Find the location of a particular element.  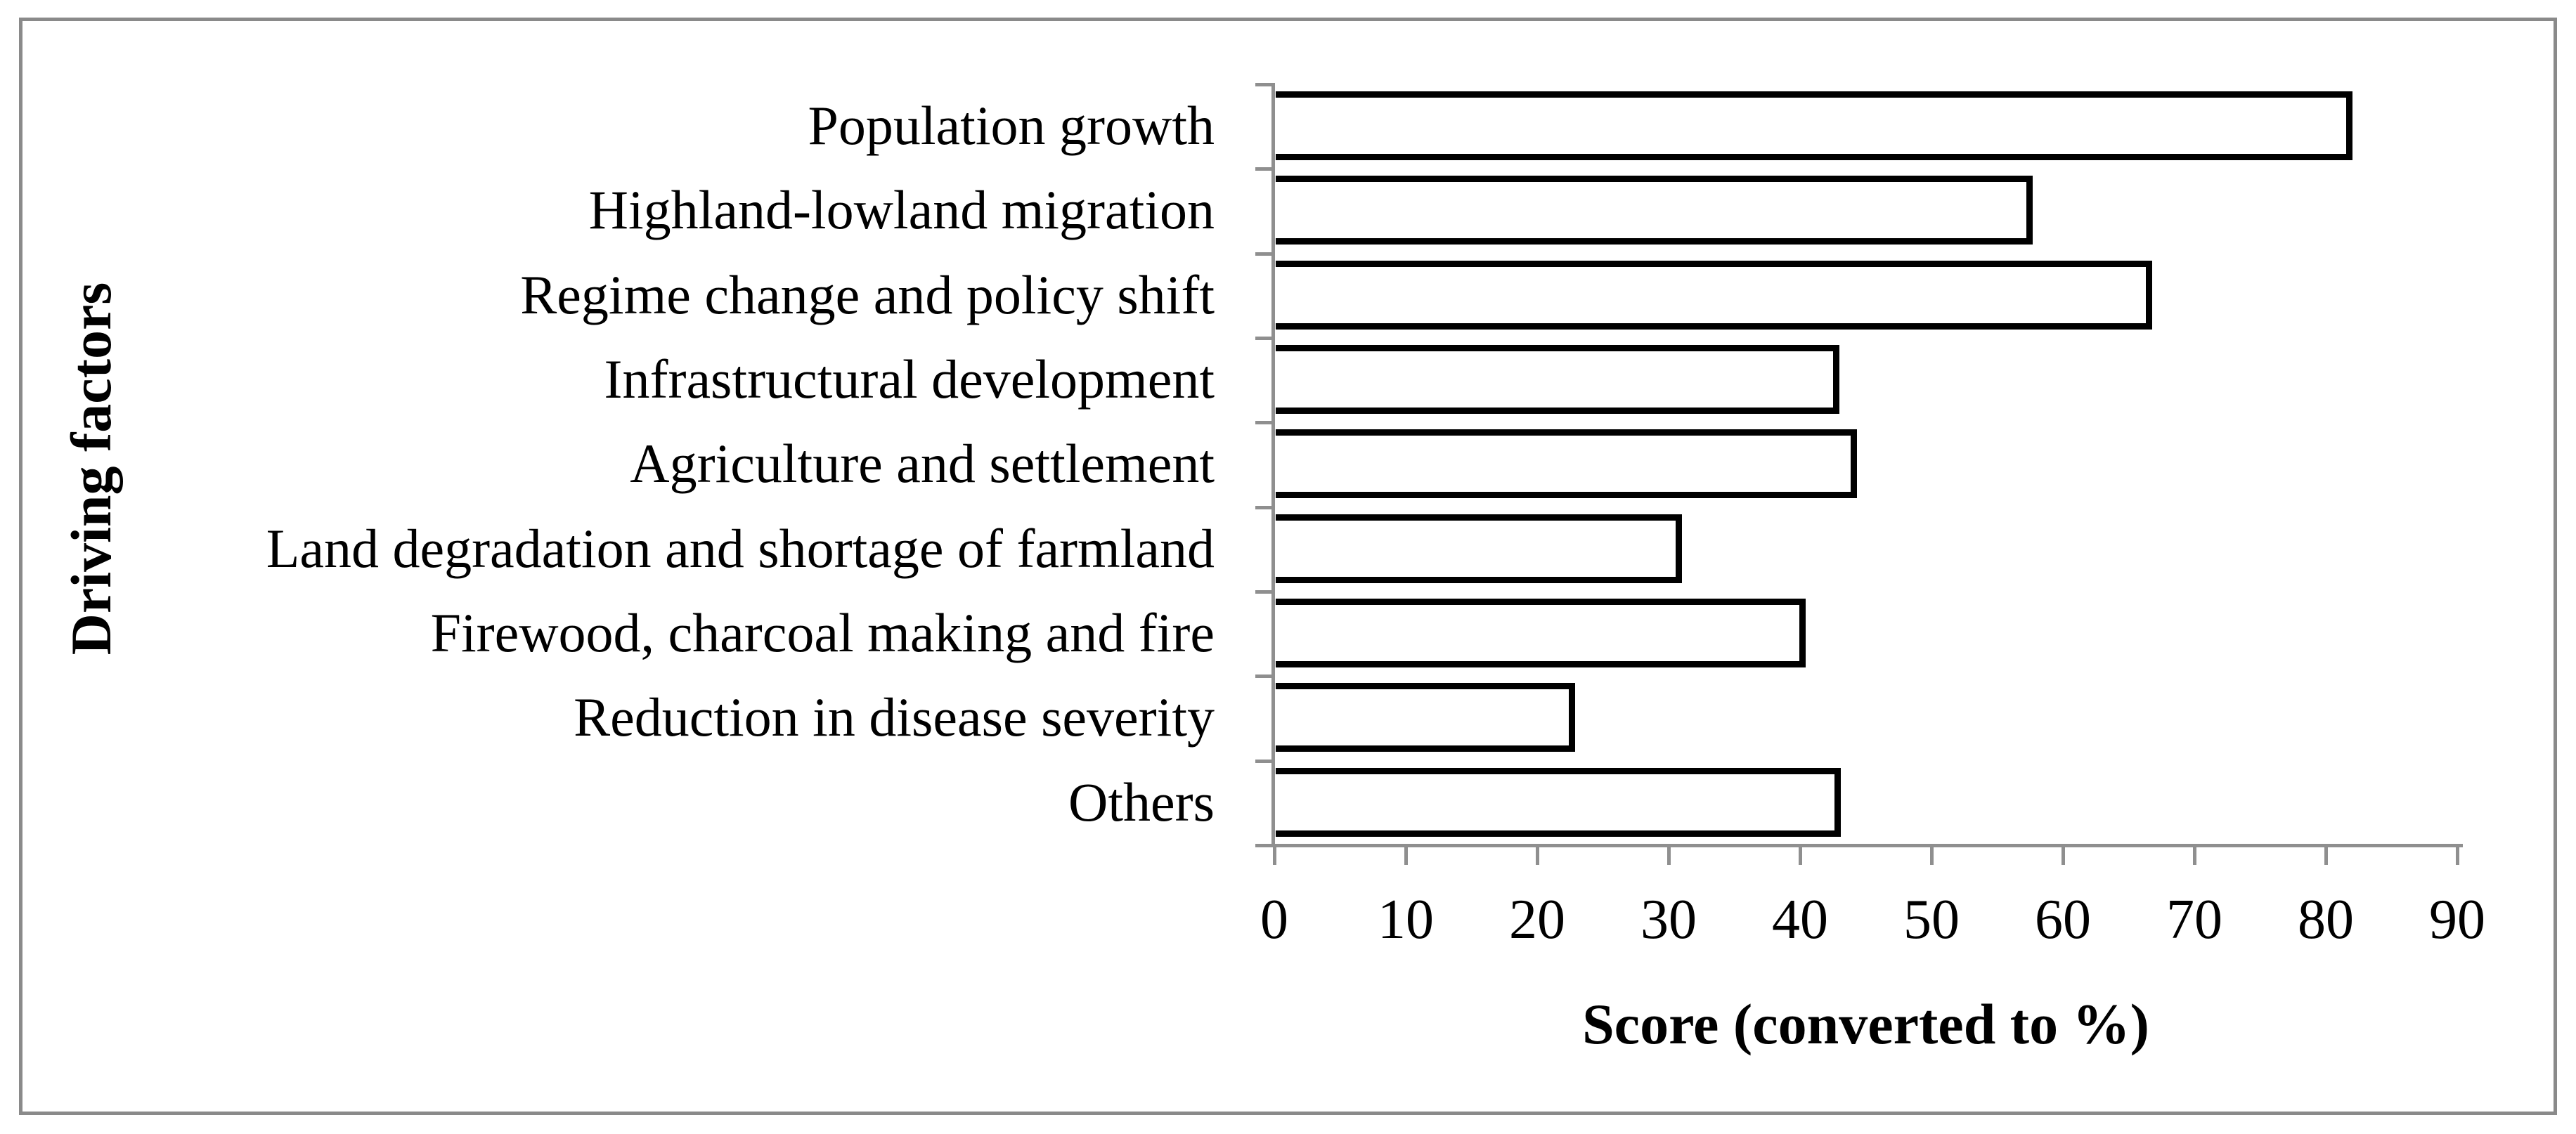

x-axis-tick-label: 50 is located at coordinates (1932, 920).